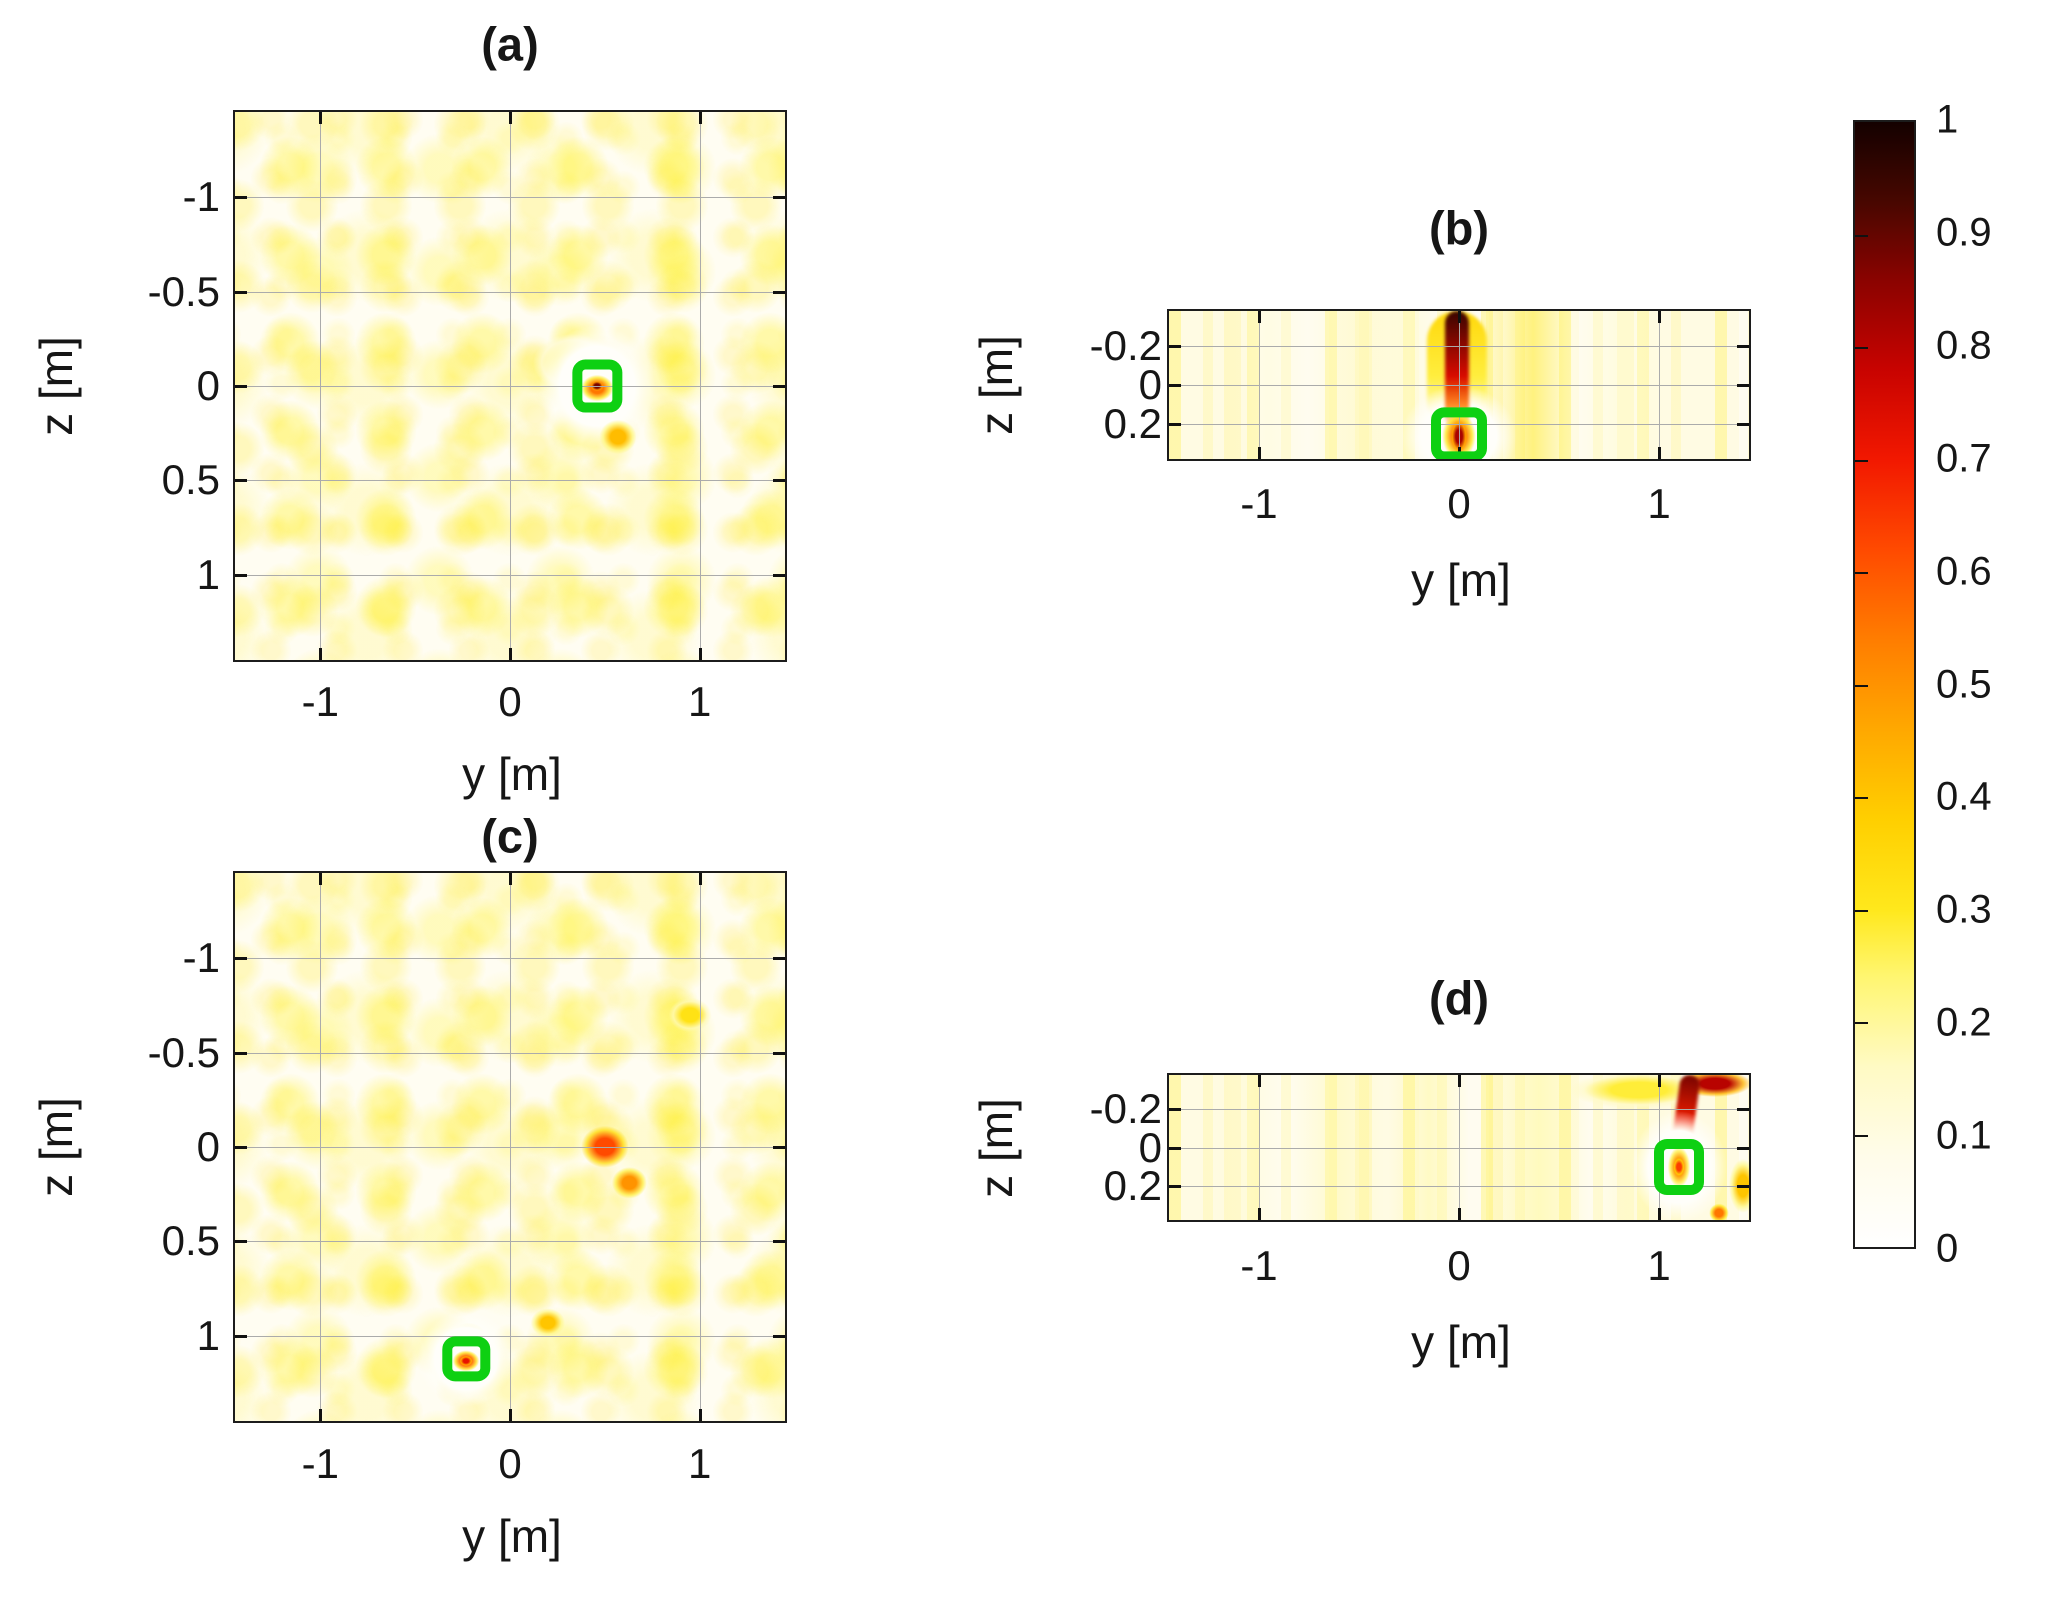  I want to click on panel-a-yaxis-label: z [m], so click(56, 386).